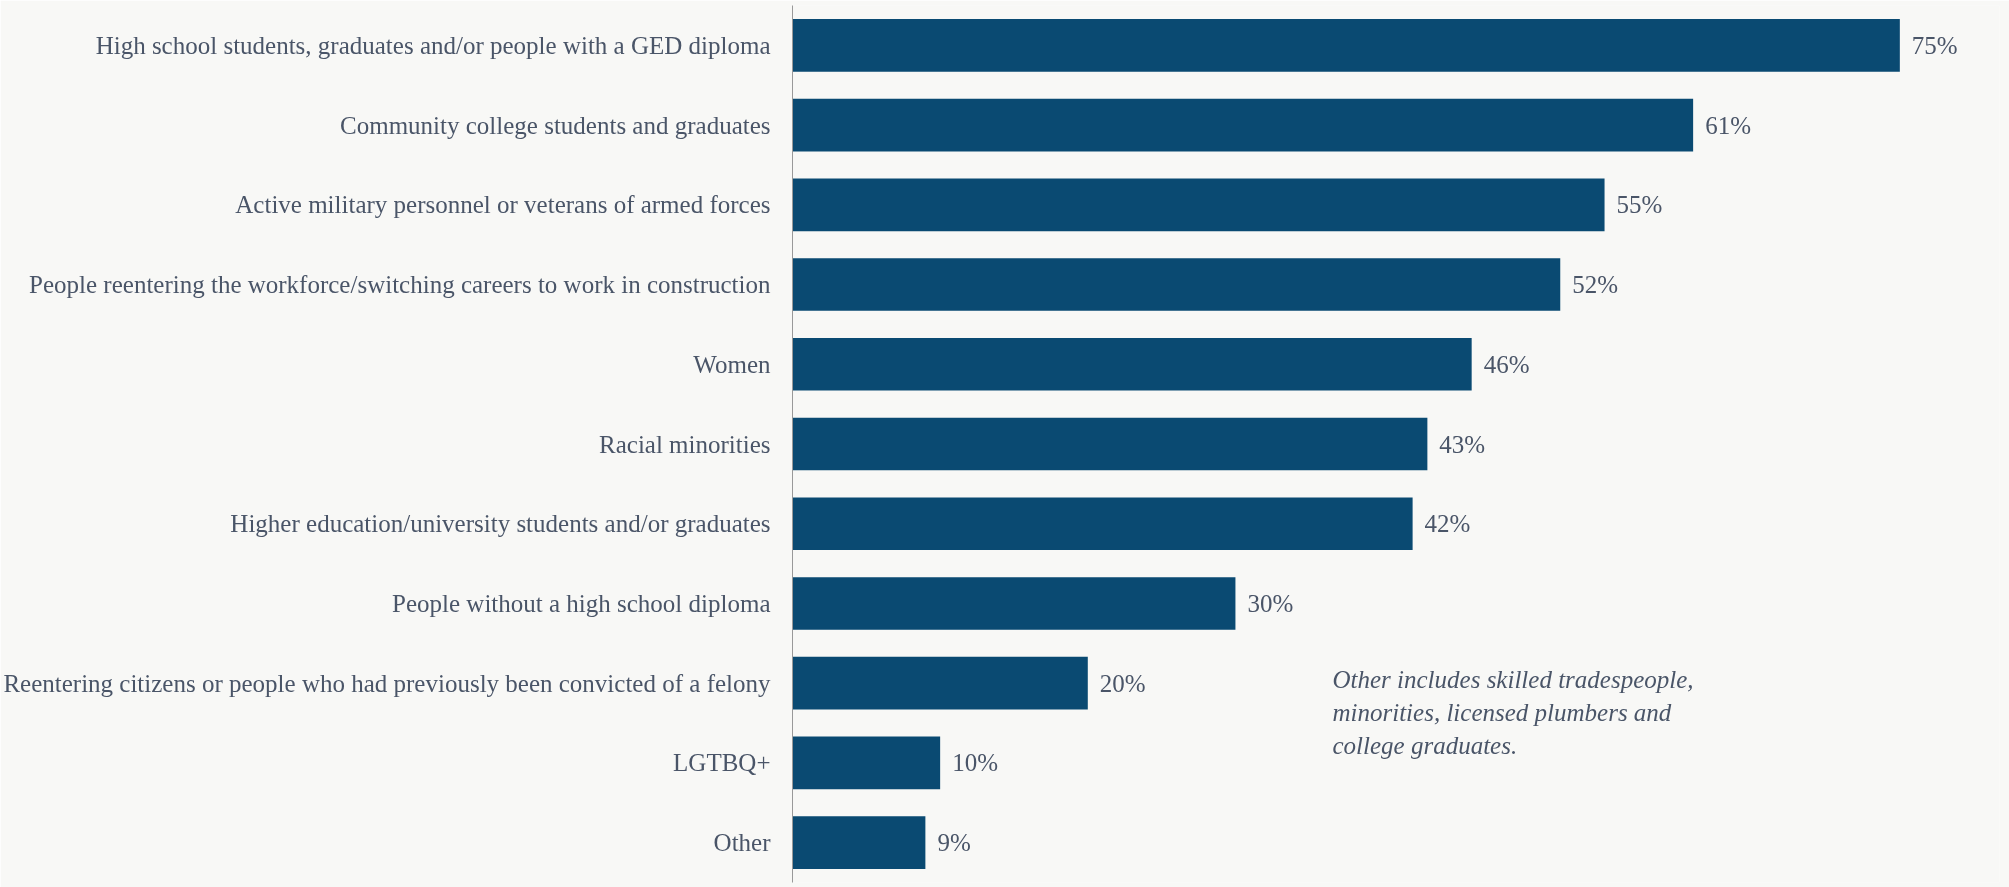  What do you see at coordinates (1595, 285) in the screenshot?
I see `data-label: 52%` at bounding box center [1595, 285].